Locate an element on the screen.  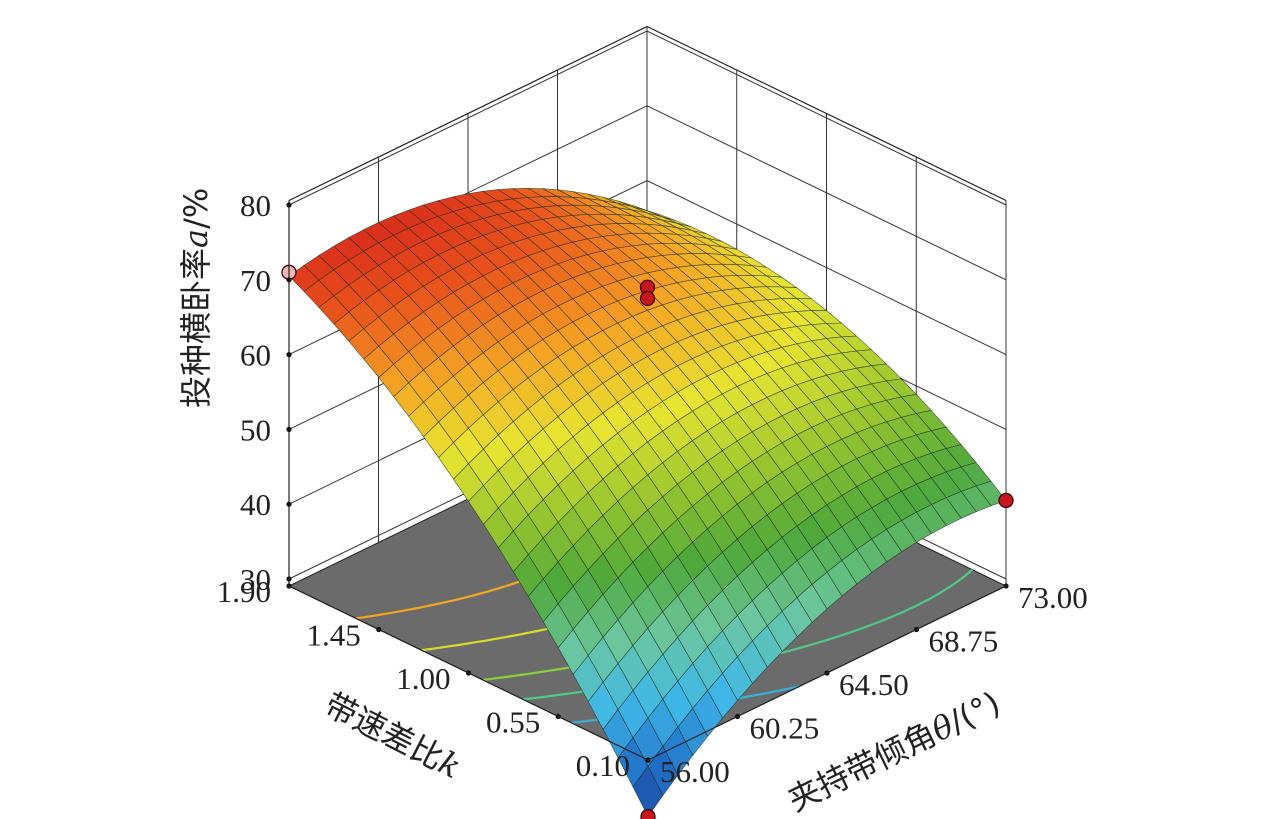
y-axis-title: 带速差比k is located at coordinates (392, 735).